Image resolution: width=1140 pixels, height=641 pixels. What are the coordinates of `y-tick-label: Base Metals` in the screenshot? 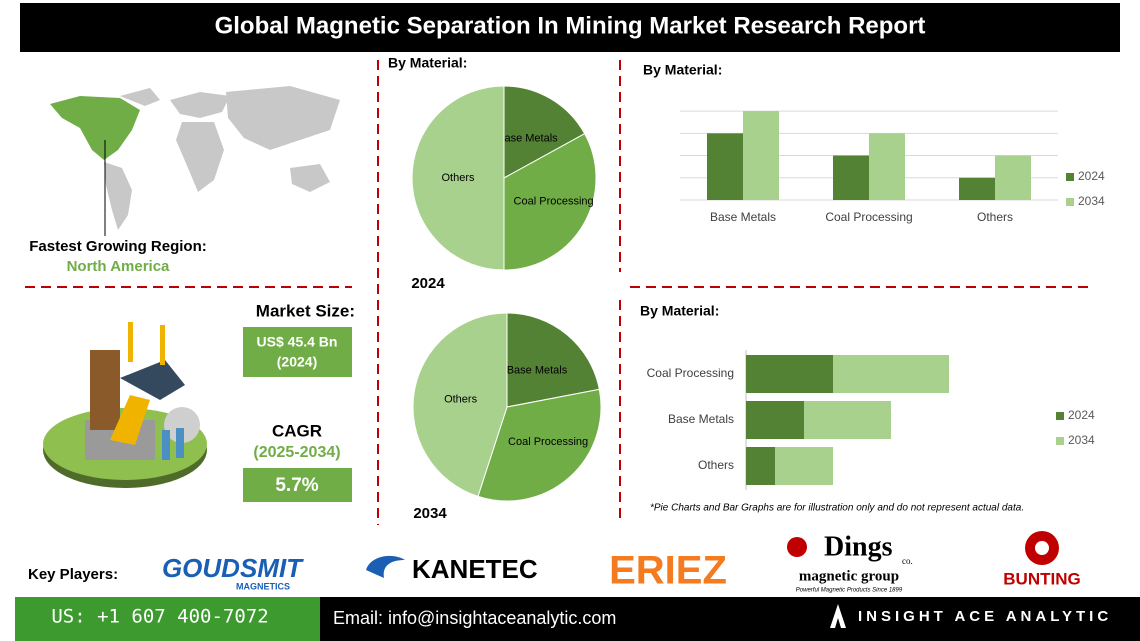 It's located at (701, 419).